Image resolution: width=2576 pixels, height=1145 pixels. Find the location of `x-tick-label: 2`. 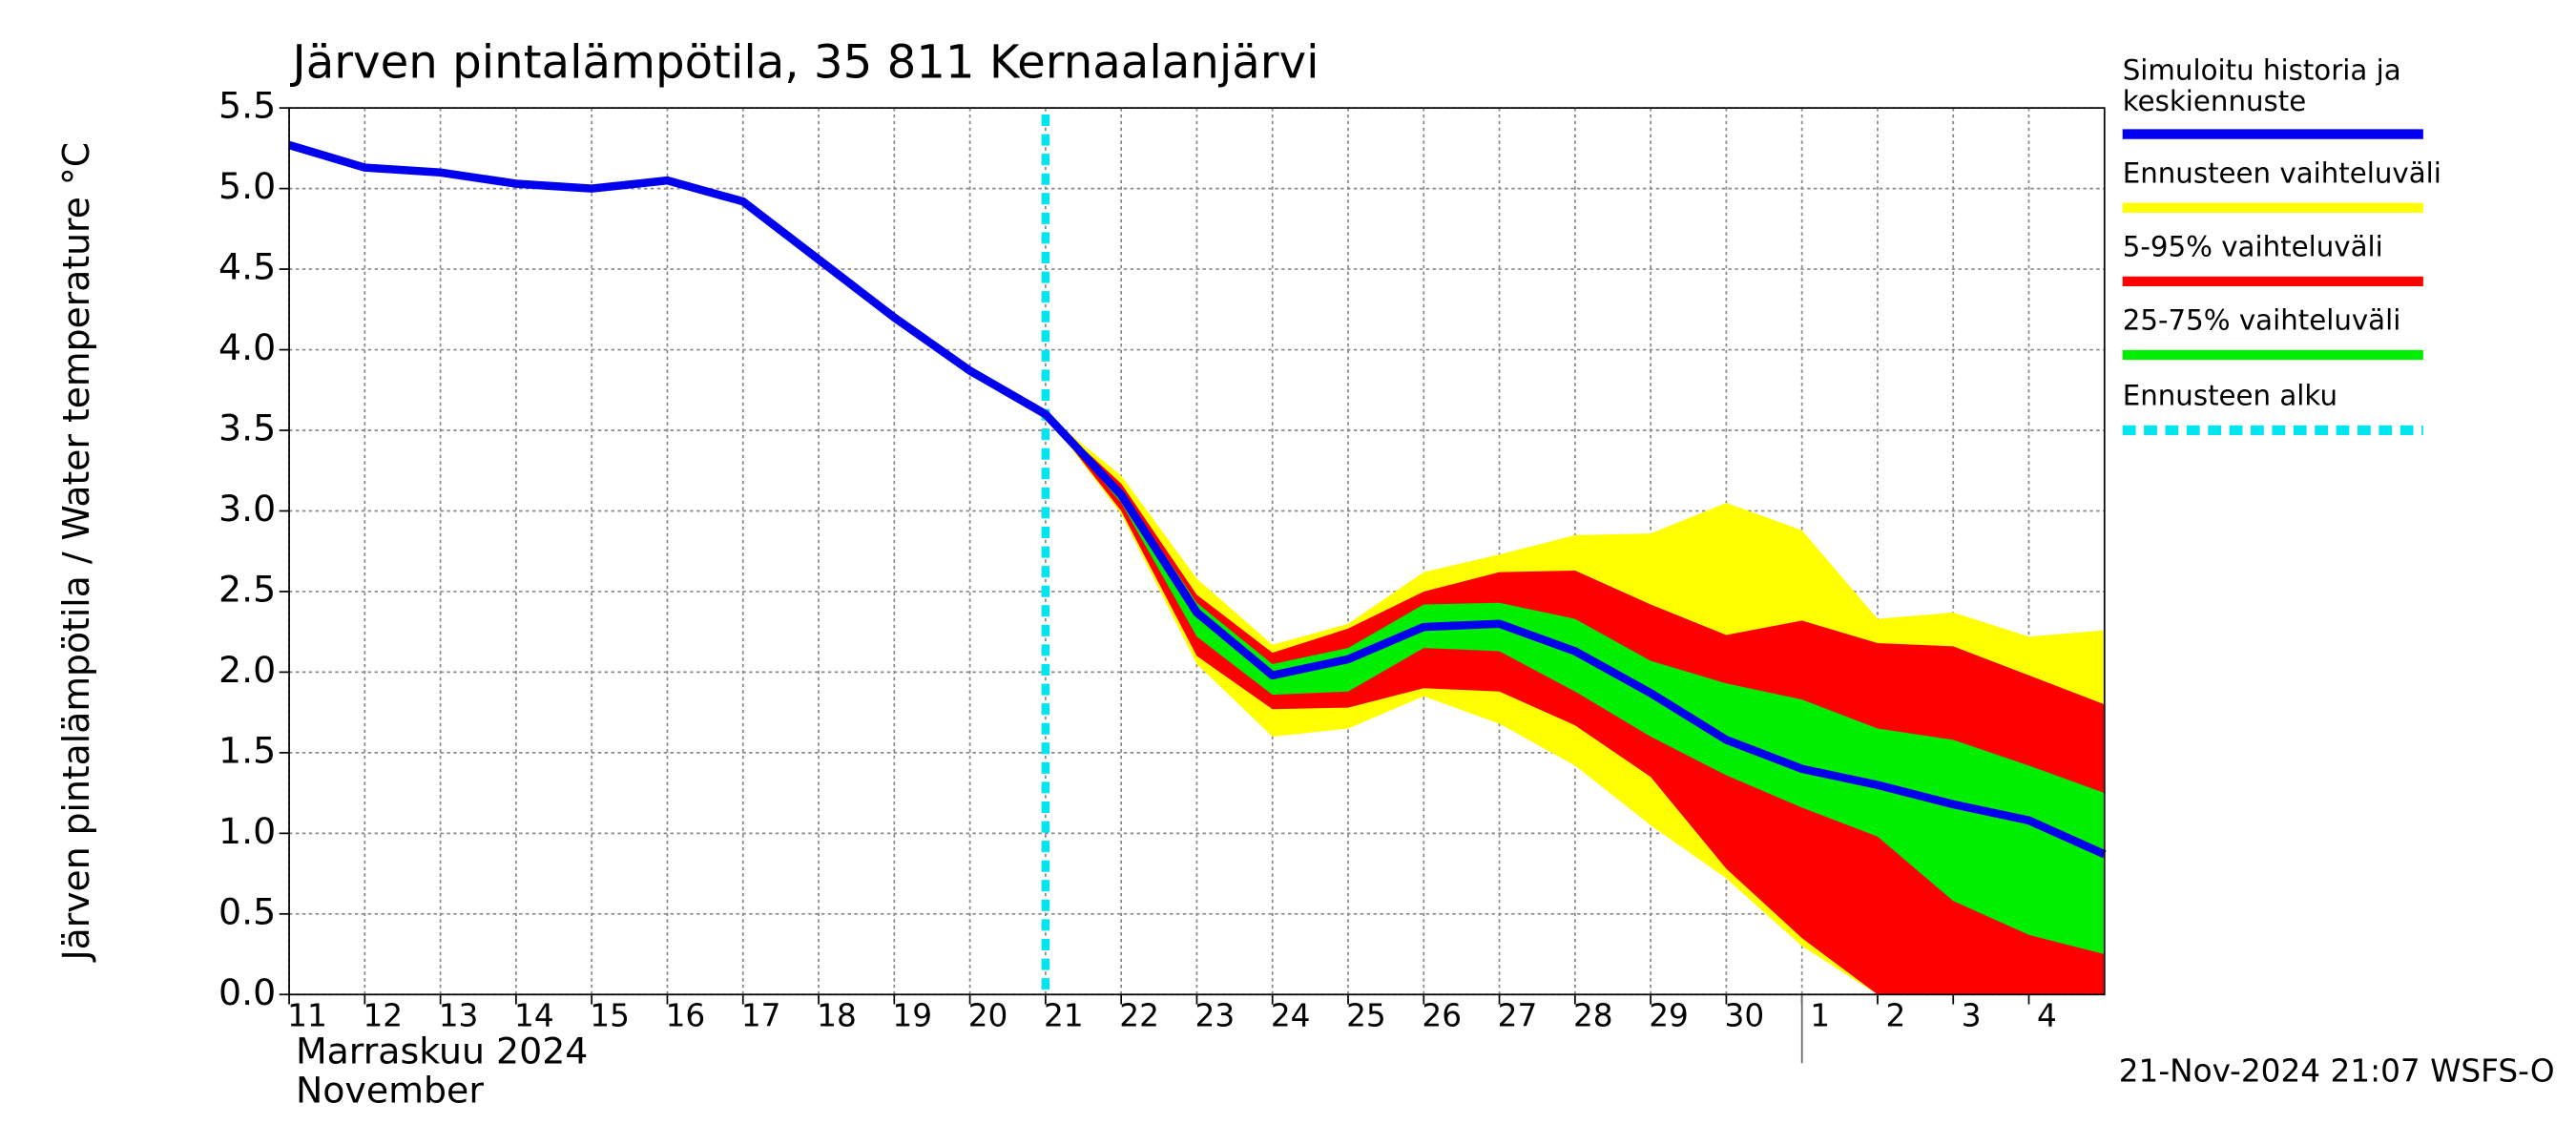

x-tick-label: 2 is located at coordinates (1895, 1015).